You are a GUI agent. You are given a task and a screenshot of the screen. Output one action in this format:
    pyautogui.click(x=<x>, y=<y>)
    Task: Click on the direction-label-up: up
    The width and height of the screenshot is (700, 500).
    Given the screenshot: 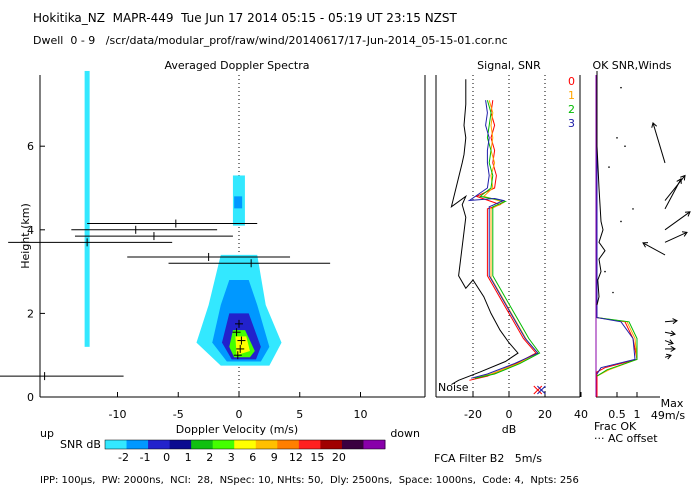 What is the action you would take?
    pyautogui.click(x=47, y=433)
    